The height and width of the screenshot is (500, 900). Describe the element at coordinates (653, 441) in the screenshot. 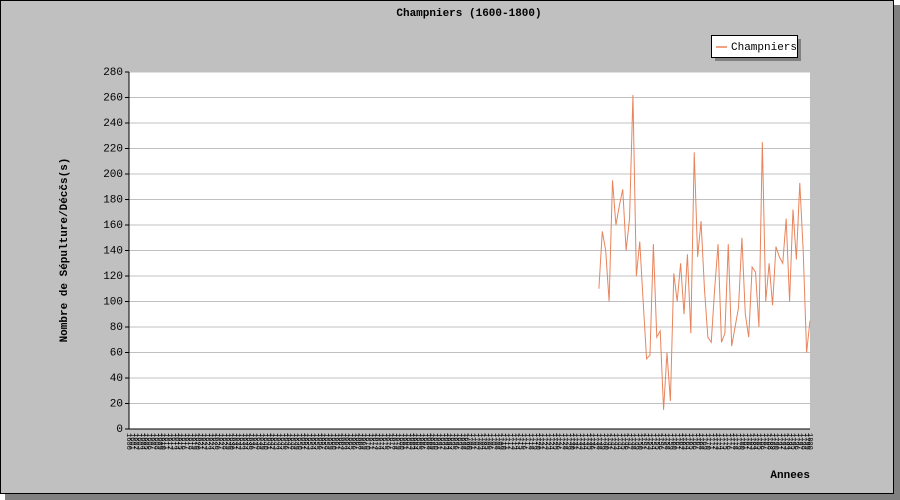

I see `x-tick-label: 1754` at that location.